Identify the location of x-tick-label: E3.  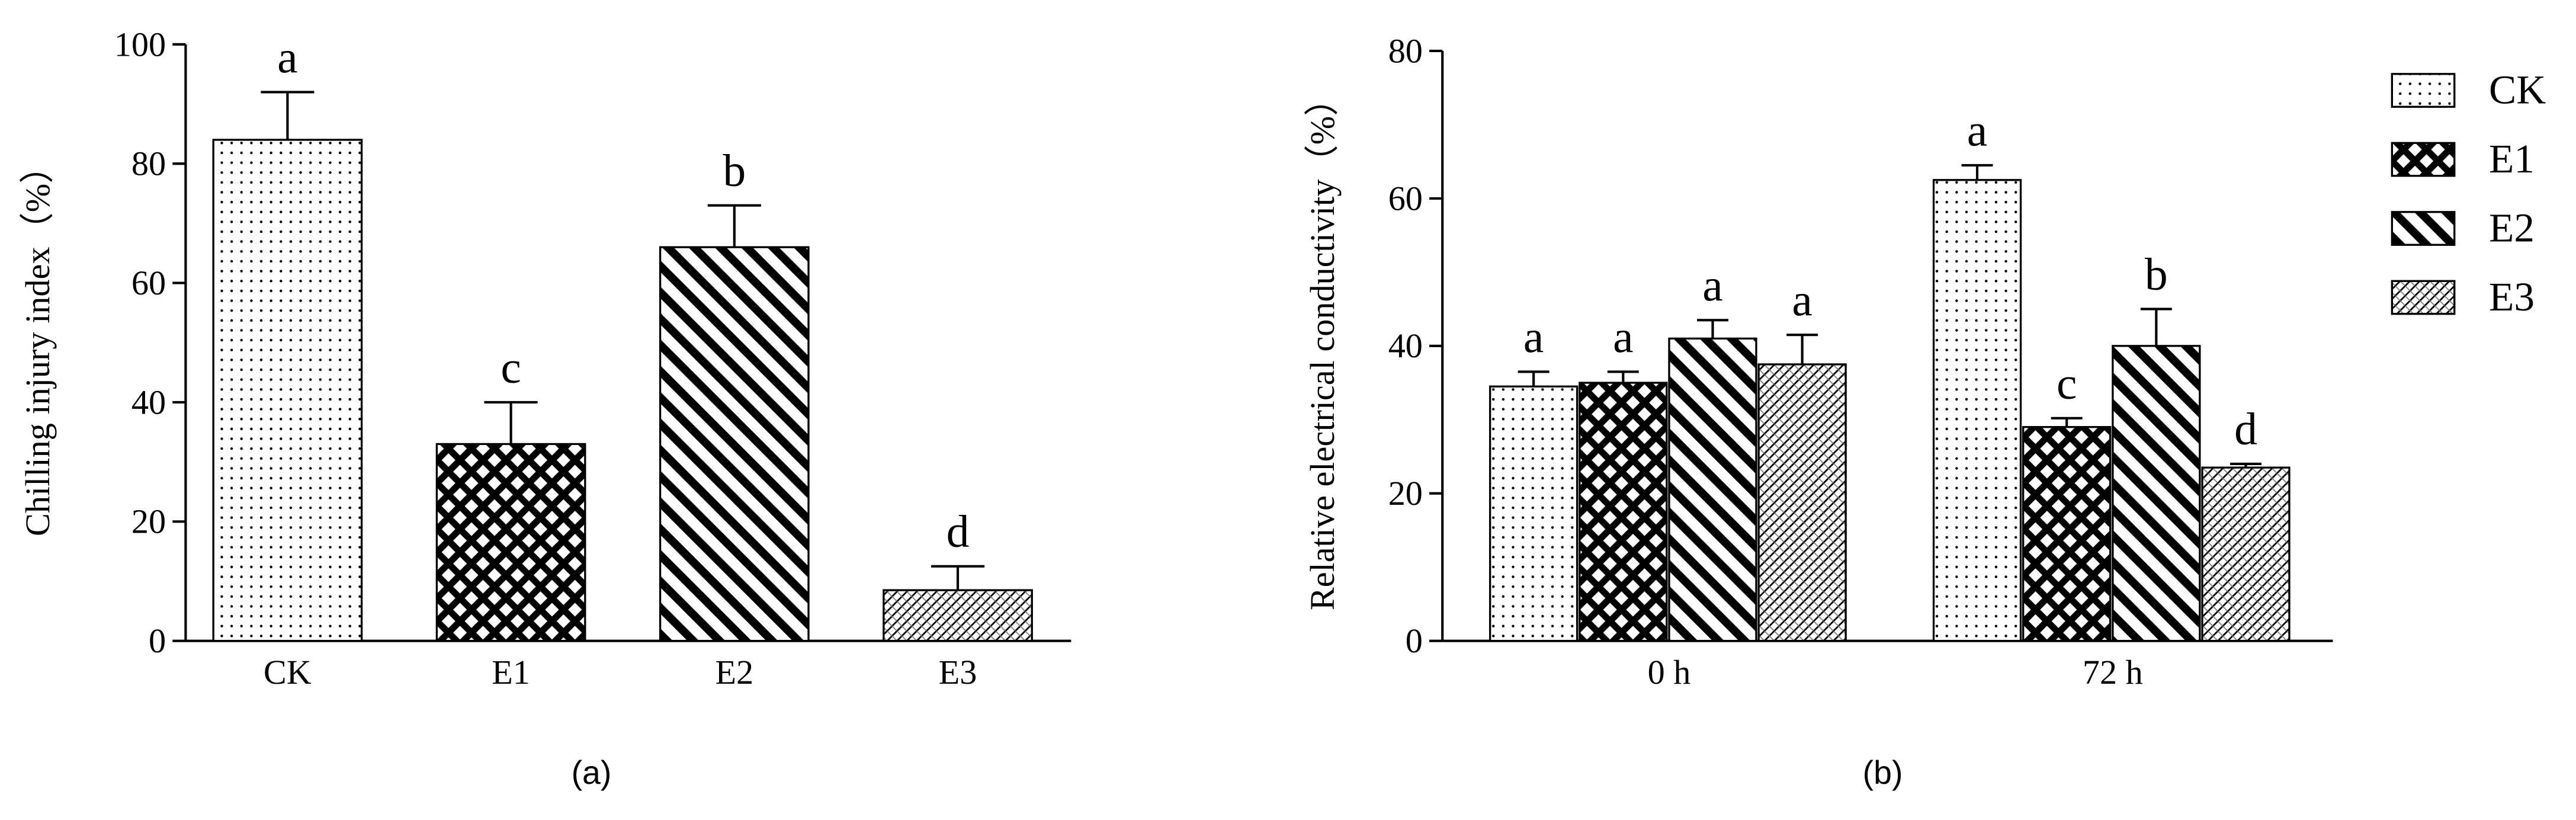
(958, 672).